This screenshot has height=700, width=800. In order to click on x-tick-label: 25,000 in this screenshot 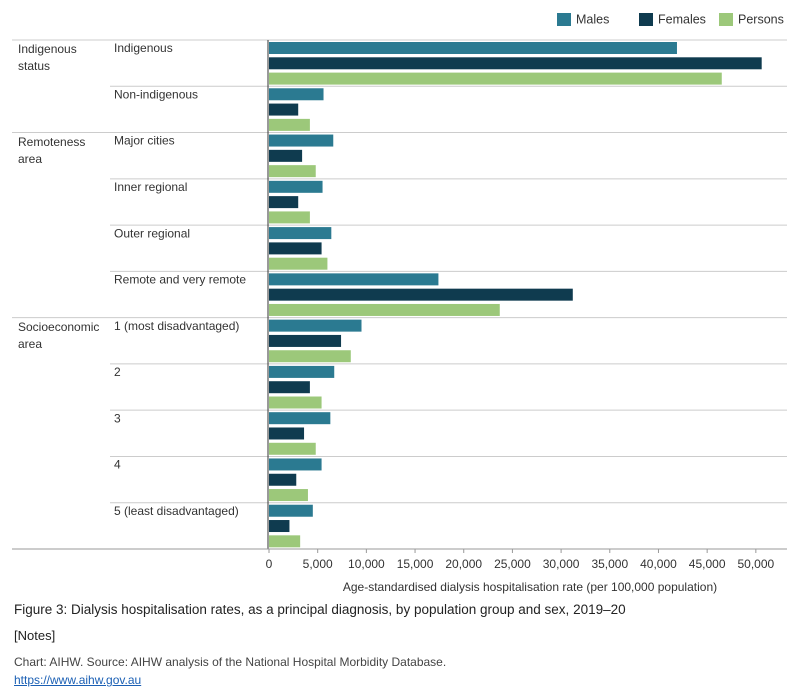, I will do `click(512, 564)`.